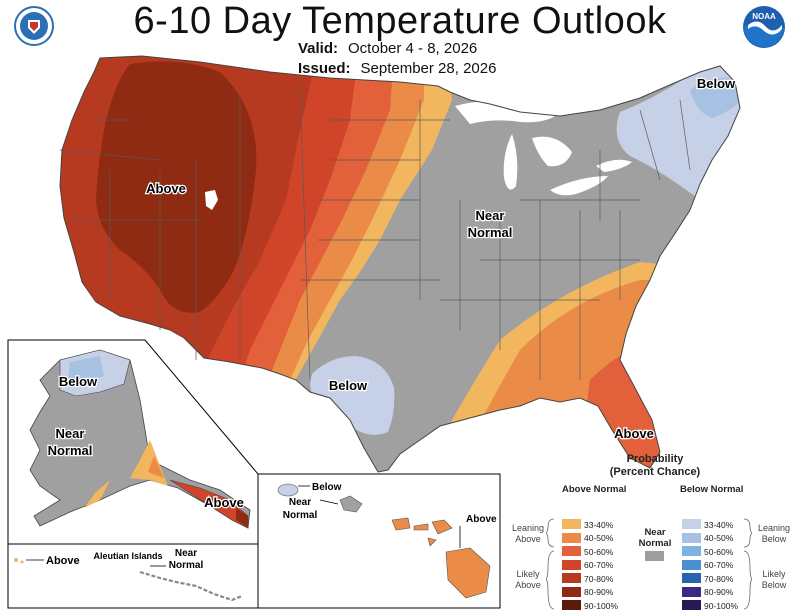  I want to click on issued-value: September 28, 2026, so click(428, 68).